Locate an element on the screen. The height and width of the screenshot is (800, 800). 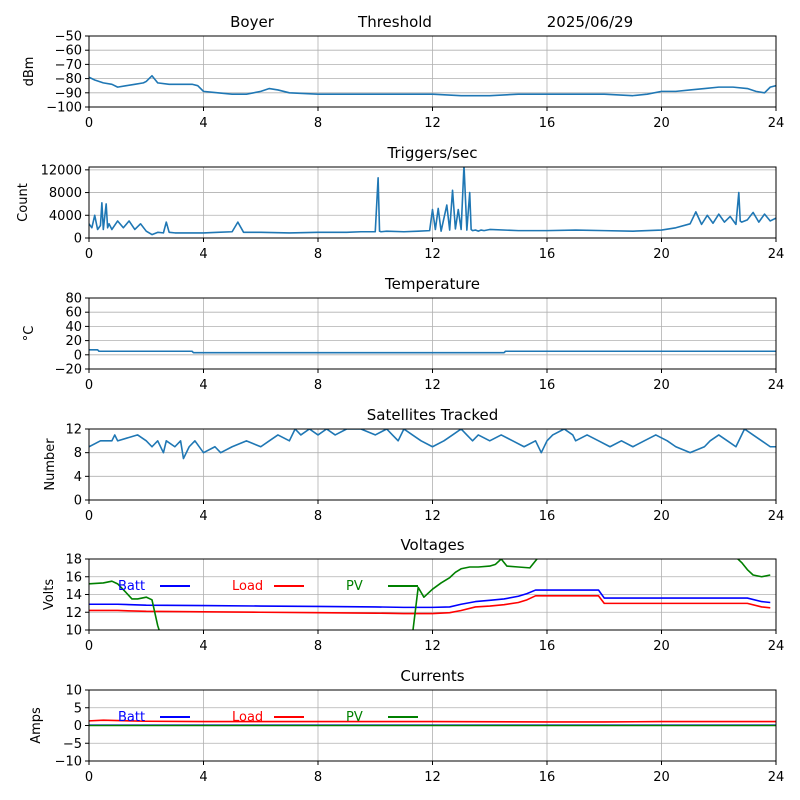
panel-4: 0 4 8 12 16 20 24 0 4 8 12 Satellites Tracked Number is located at coordinates (413, 465).